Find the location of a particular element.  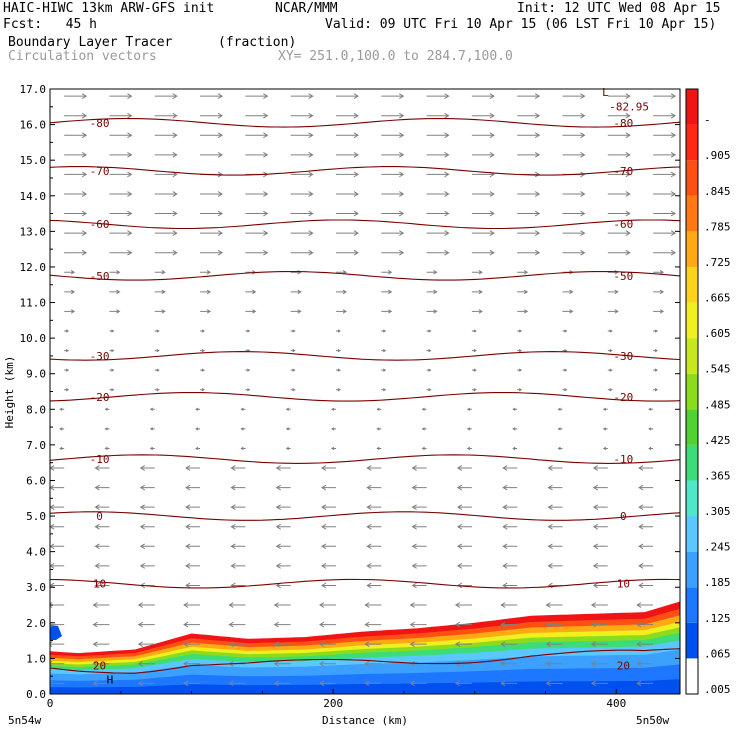

isotherm-label: -20 is located at coordinates (623, 397).